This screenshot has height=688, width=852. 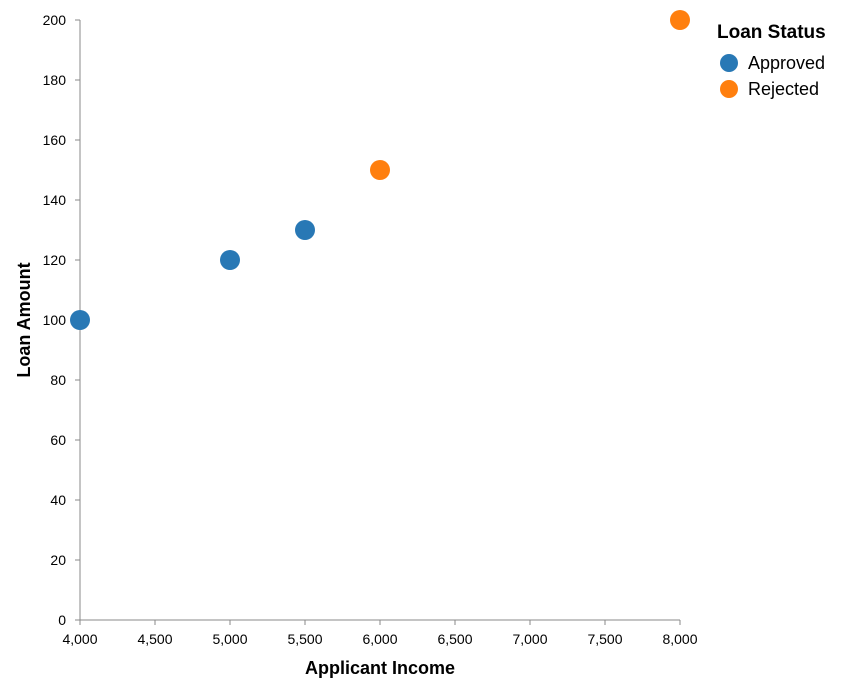 What do you see at coordinates (55, 320) in the screenshot?
I see `y-tick-label: 100` at bounding box center [55, 320].